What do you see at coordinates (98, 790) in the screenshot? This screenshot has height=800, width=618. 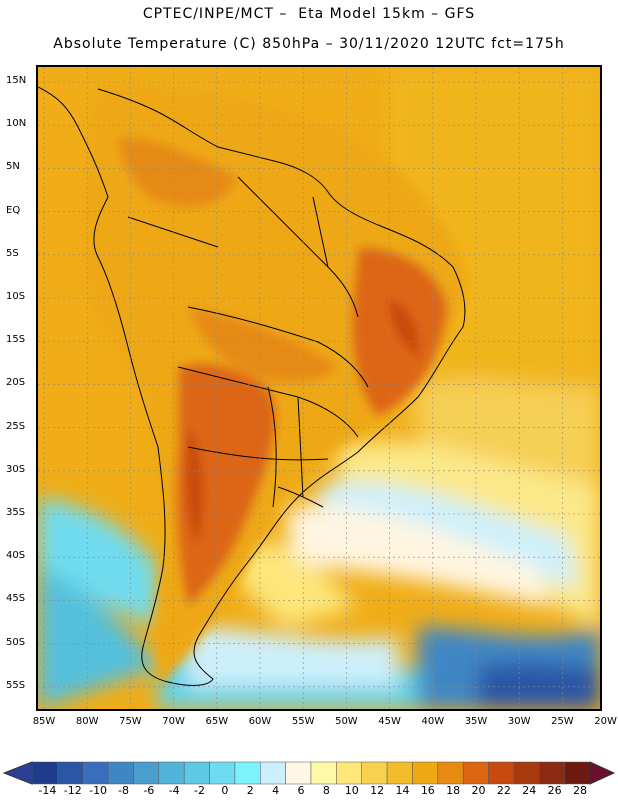 I see `colorbar-tick-label: -10` at bounding box center [98, 790].